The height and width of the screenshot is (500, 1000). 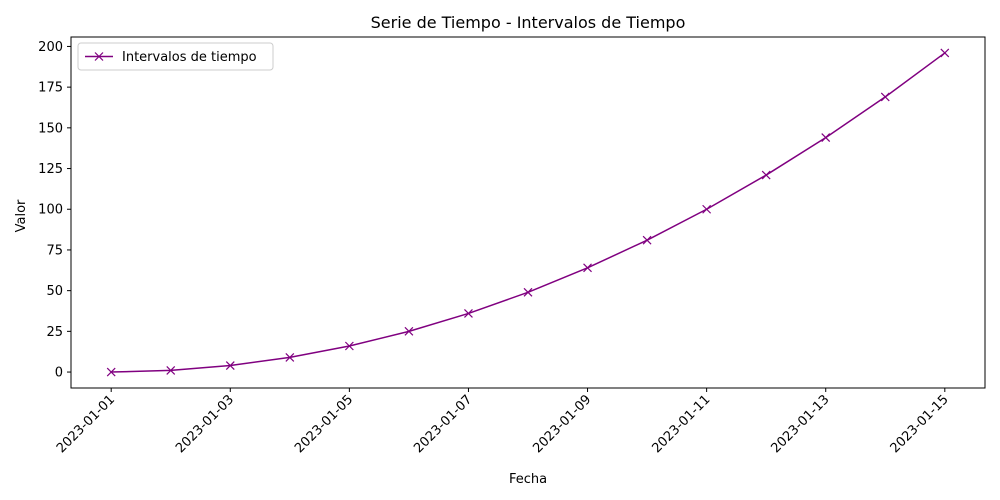 I want to click on y-tick-label: 25, so click(x=54, y=332).